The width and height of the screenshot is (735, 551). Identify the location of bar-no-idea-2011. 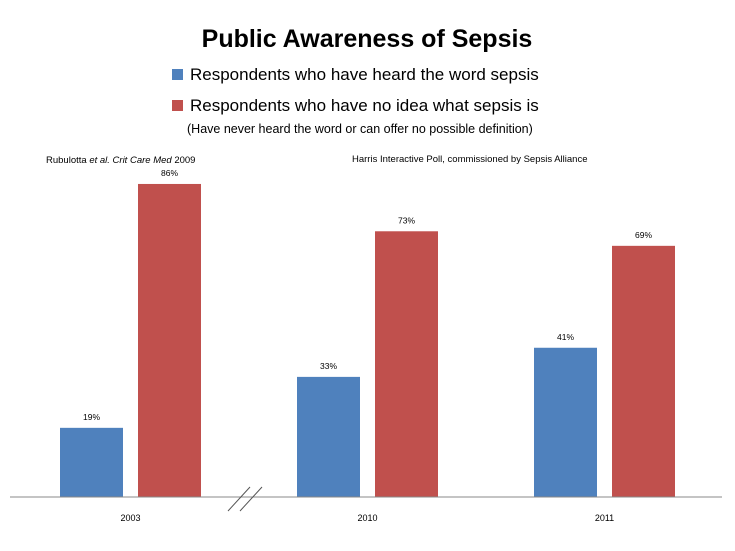
(643, 371).